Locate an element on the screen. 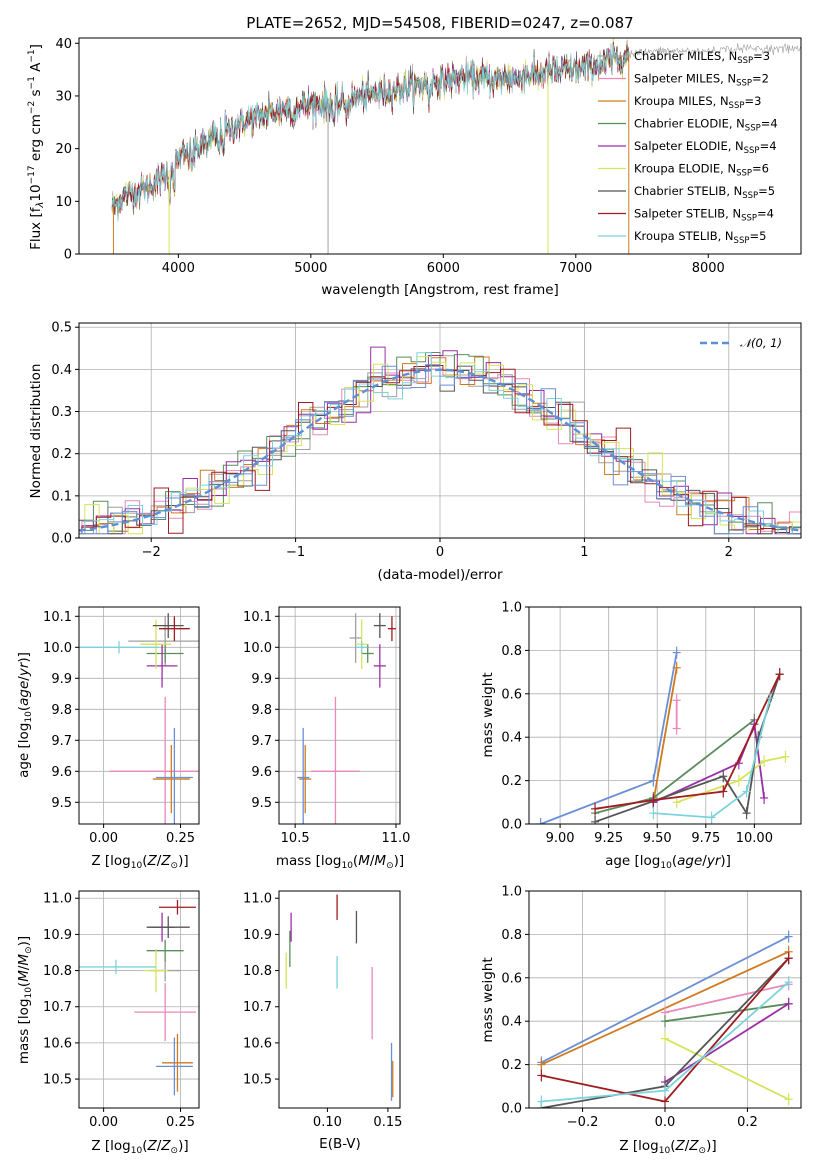  mass-vs-ebv-axes-frame is located at coordinates (339, 999).